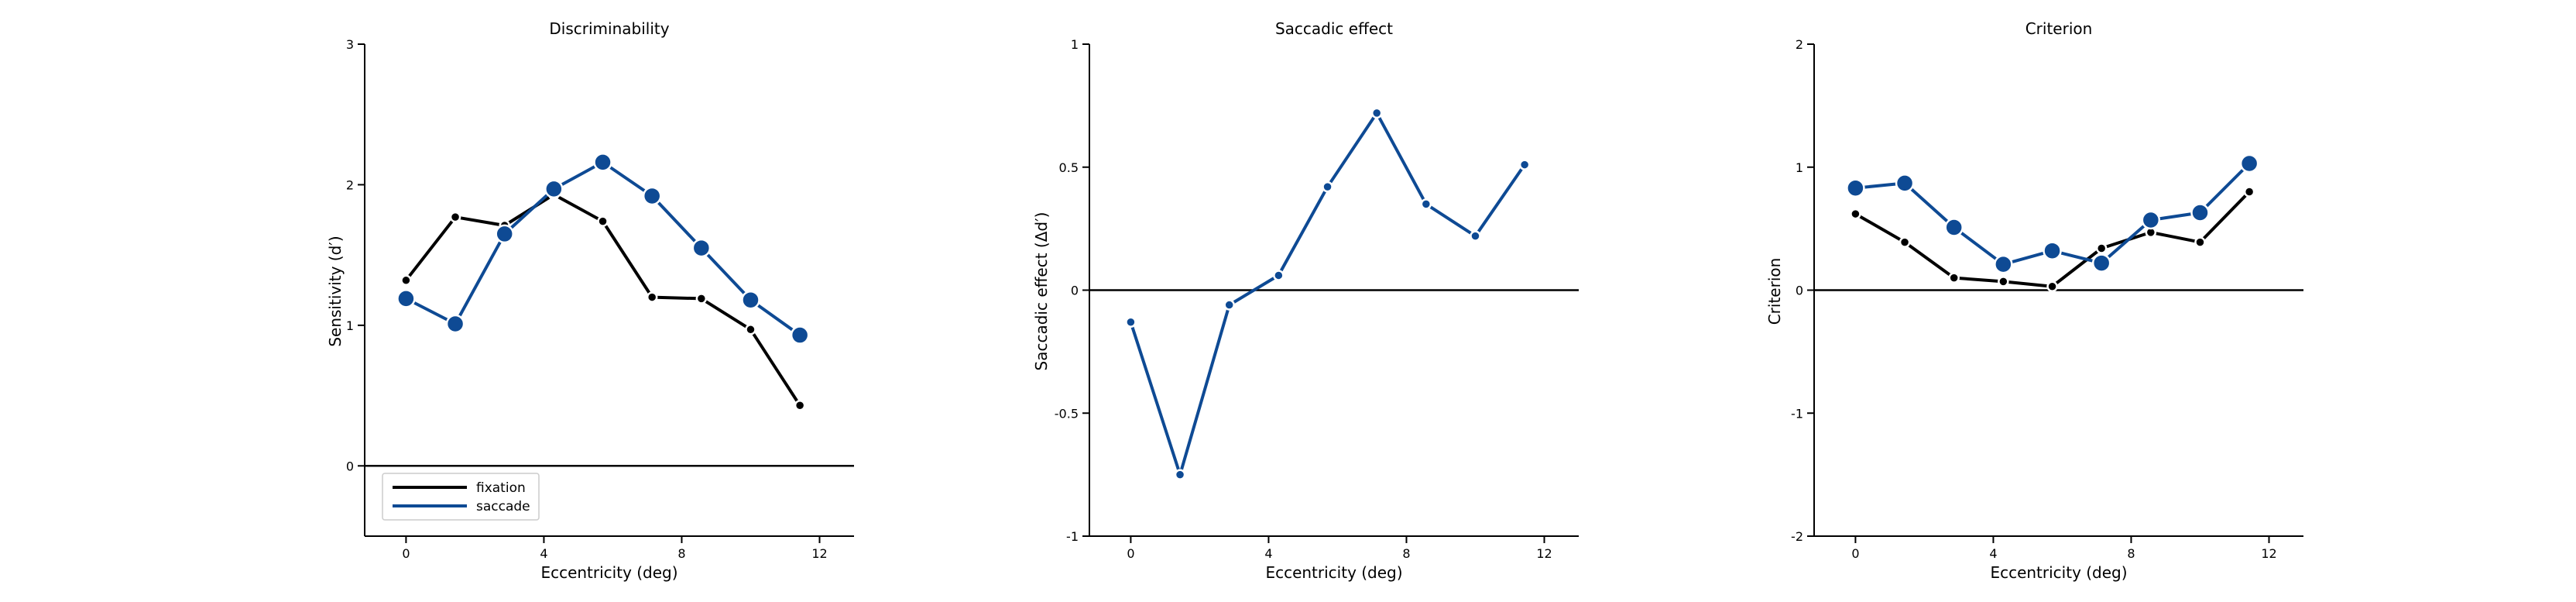  I want to click on legend-label-saccade: saccade, so click(503, 506).